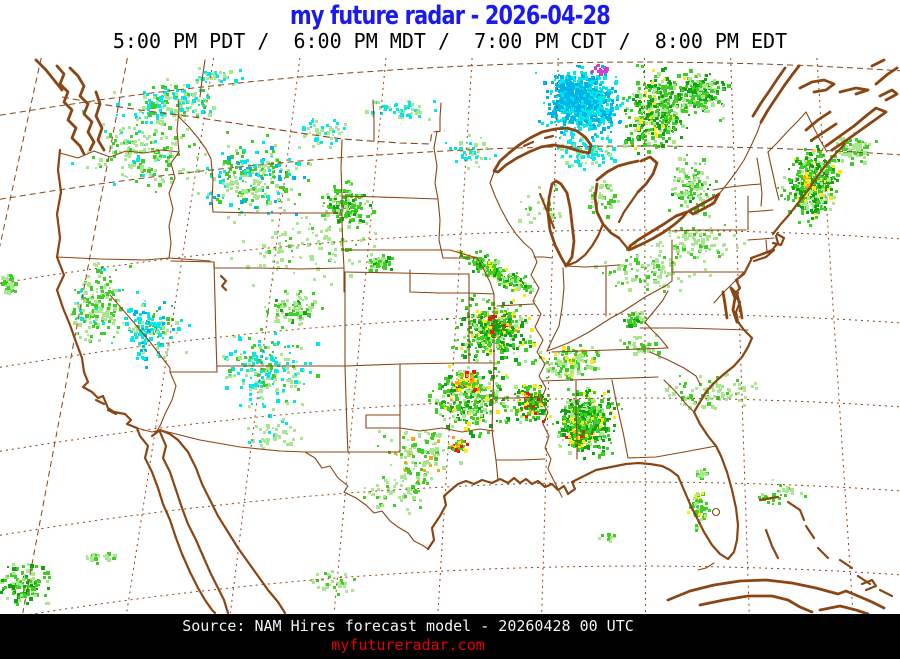  I want to click on mississippi-river, so click(546, 373).